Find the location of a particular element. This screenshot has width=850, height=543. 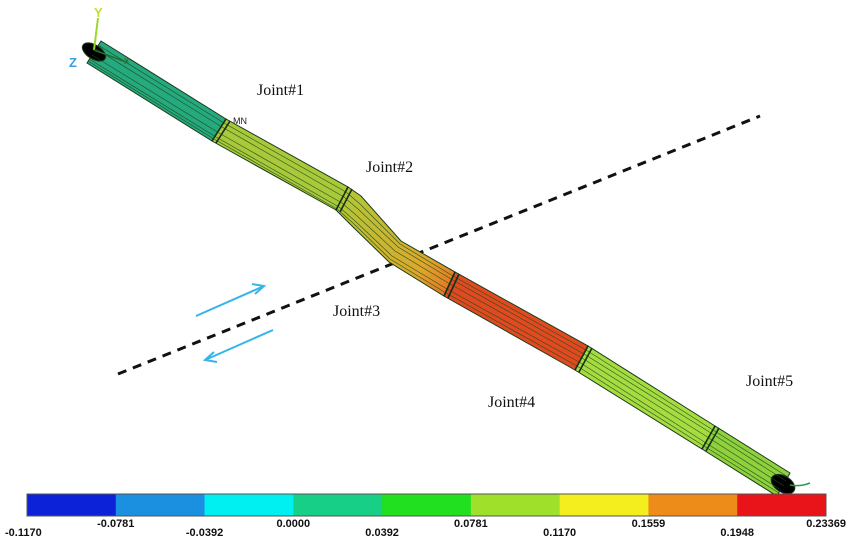

color-legend-tick-2: -0.0781 is located at coordinates (115, 524).